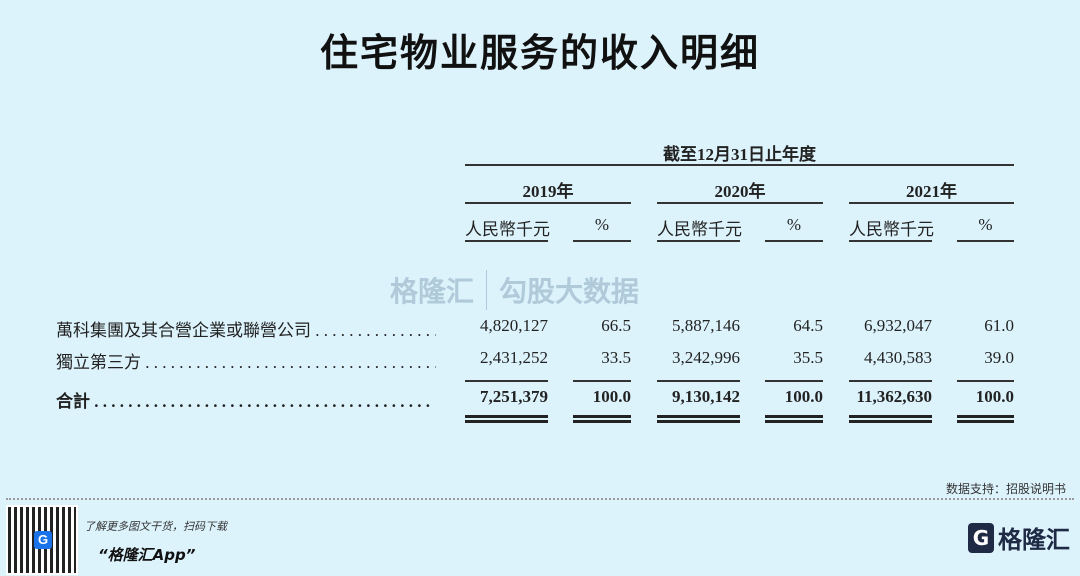 Image resolution: width=1080 pixels, height=576 pixels. I want to click on watermark-sub: 勾股大数据, so click(569, 291).